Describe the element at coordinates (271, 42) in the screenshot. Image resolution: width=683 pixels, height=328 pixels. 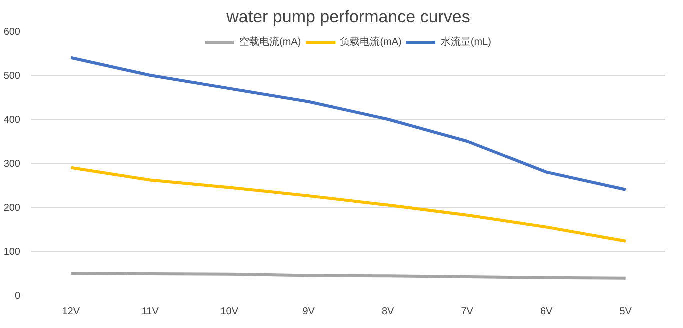
I see `legend-label: 空载电流(mA)` at that location.